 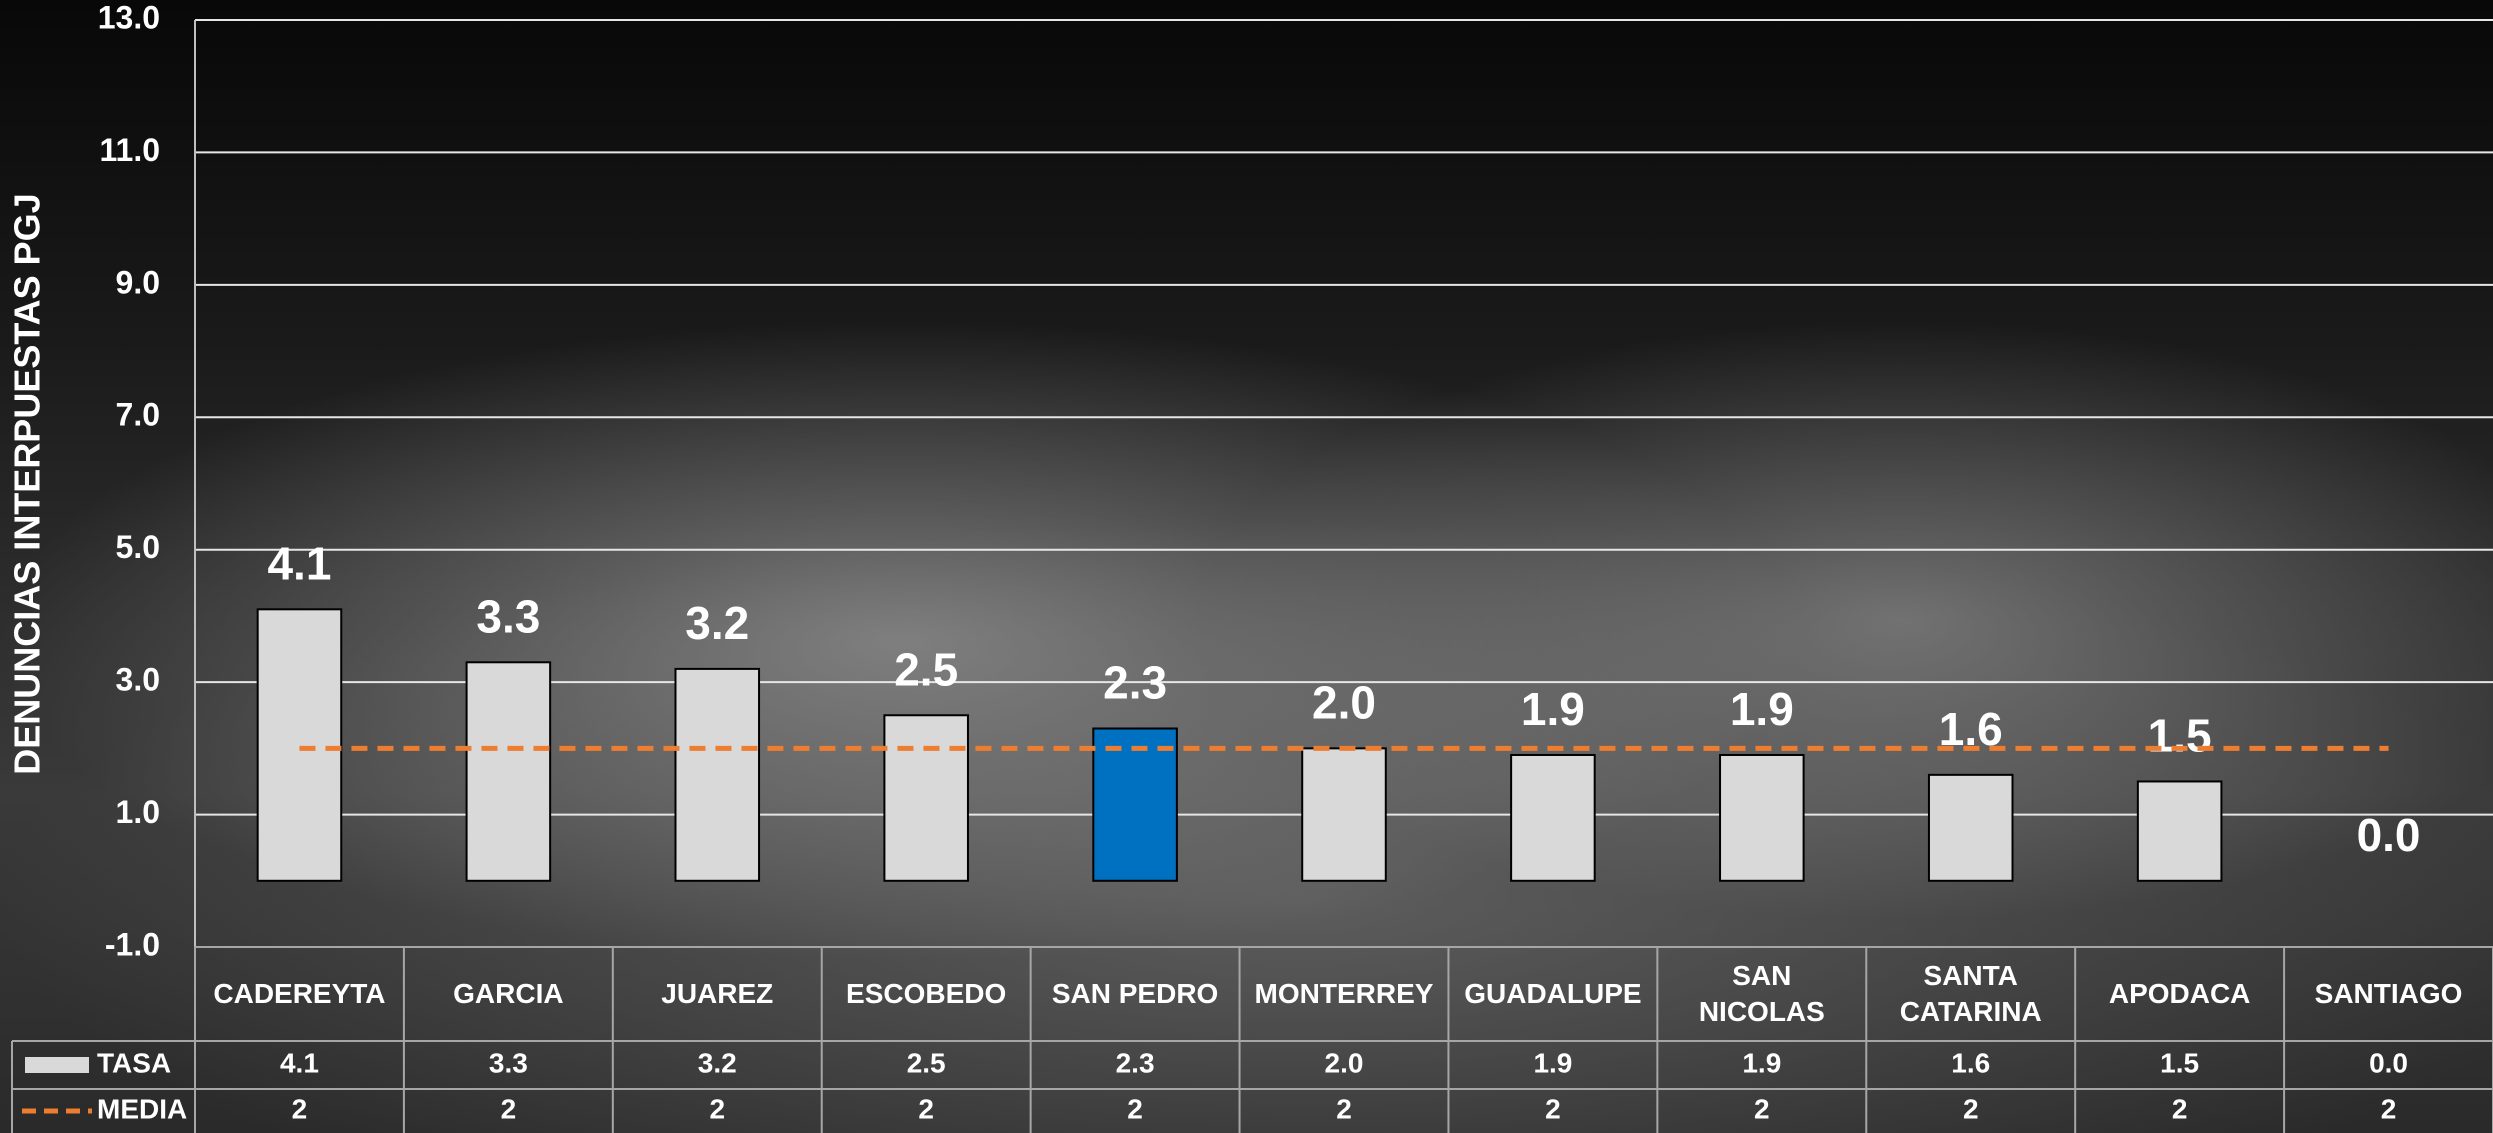 What do you see at coordinates (132, 944) in the screenshot?
I see `y-tick-label: -1.0` at bounding box center [132, 944].